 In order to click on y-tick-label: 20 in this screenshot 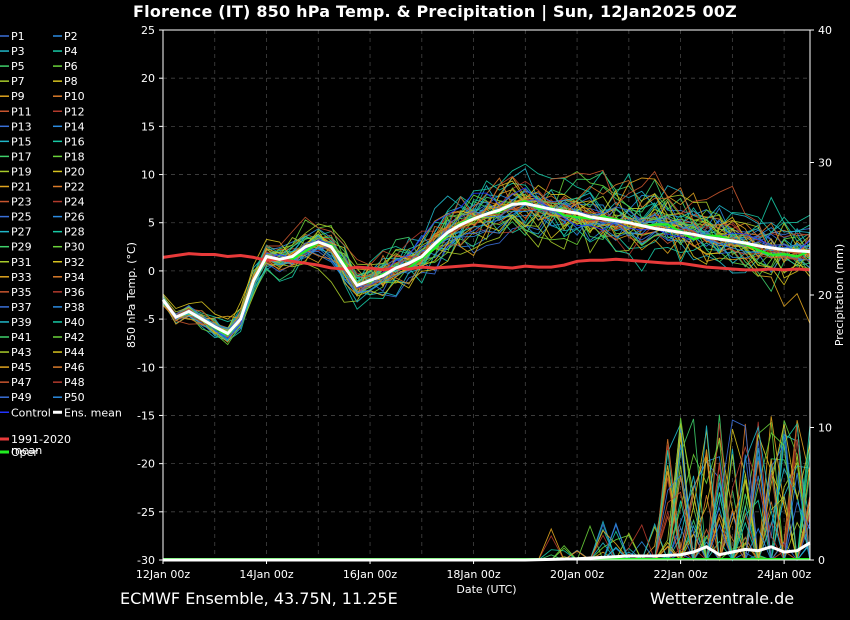, I will do `click(148, 78)`.